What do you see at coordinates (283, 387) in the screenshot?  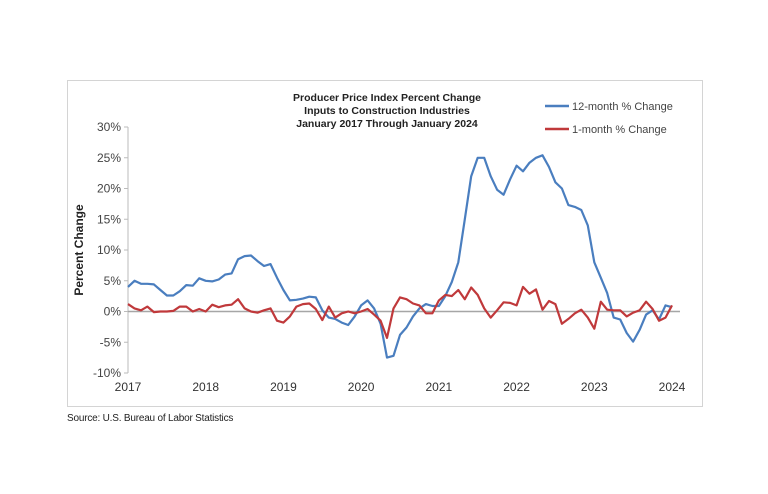 I see `x-tick-label: 2019` at bounding box center [283, 387].